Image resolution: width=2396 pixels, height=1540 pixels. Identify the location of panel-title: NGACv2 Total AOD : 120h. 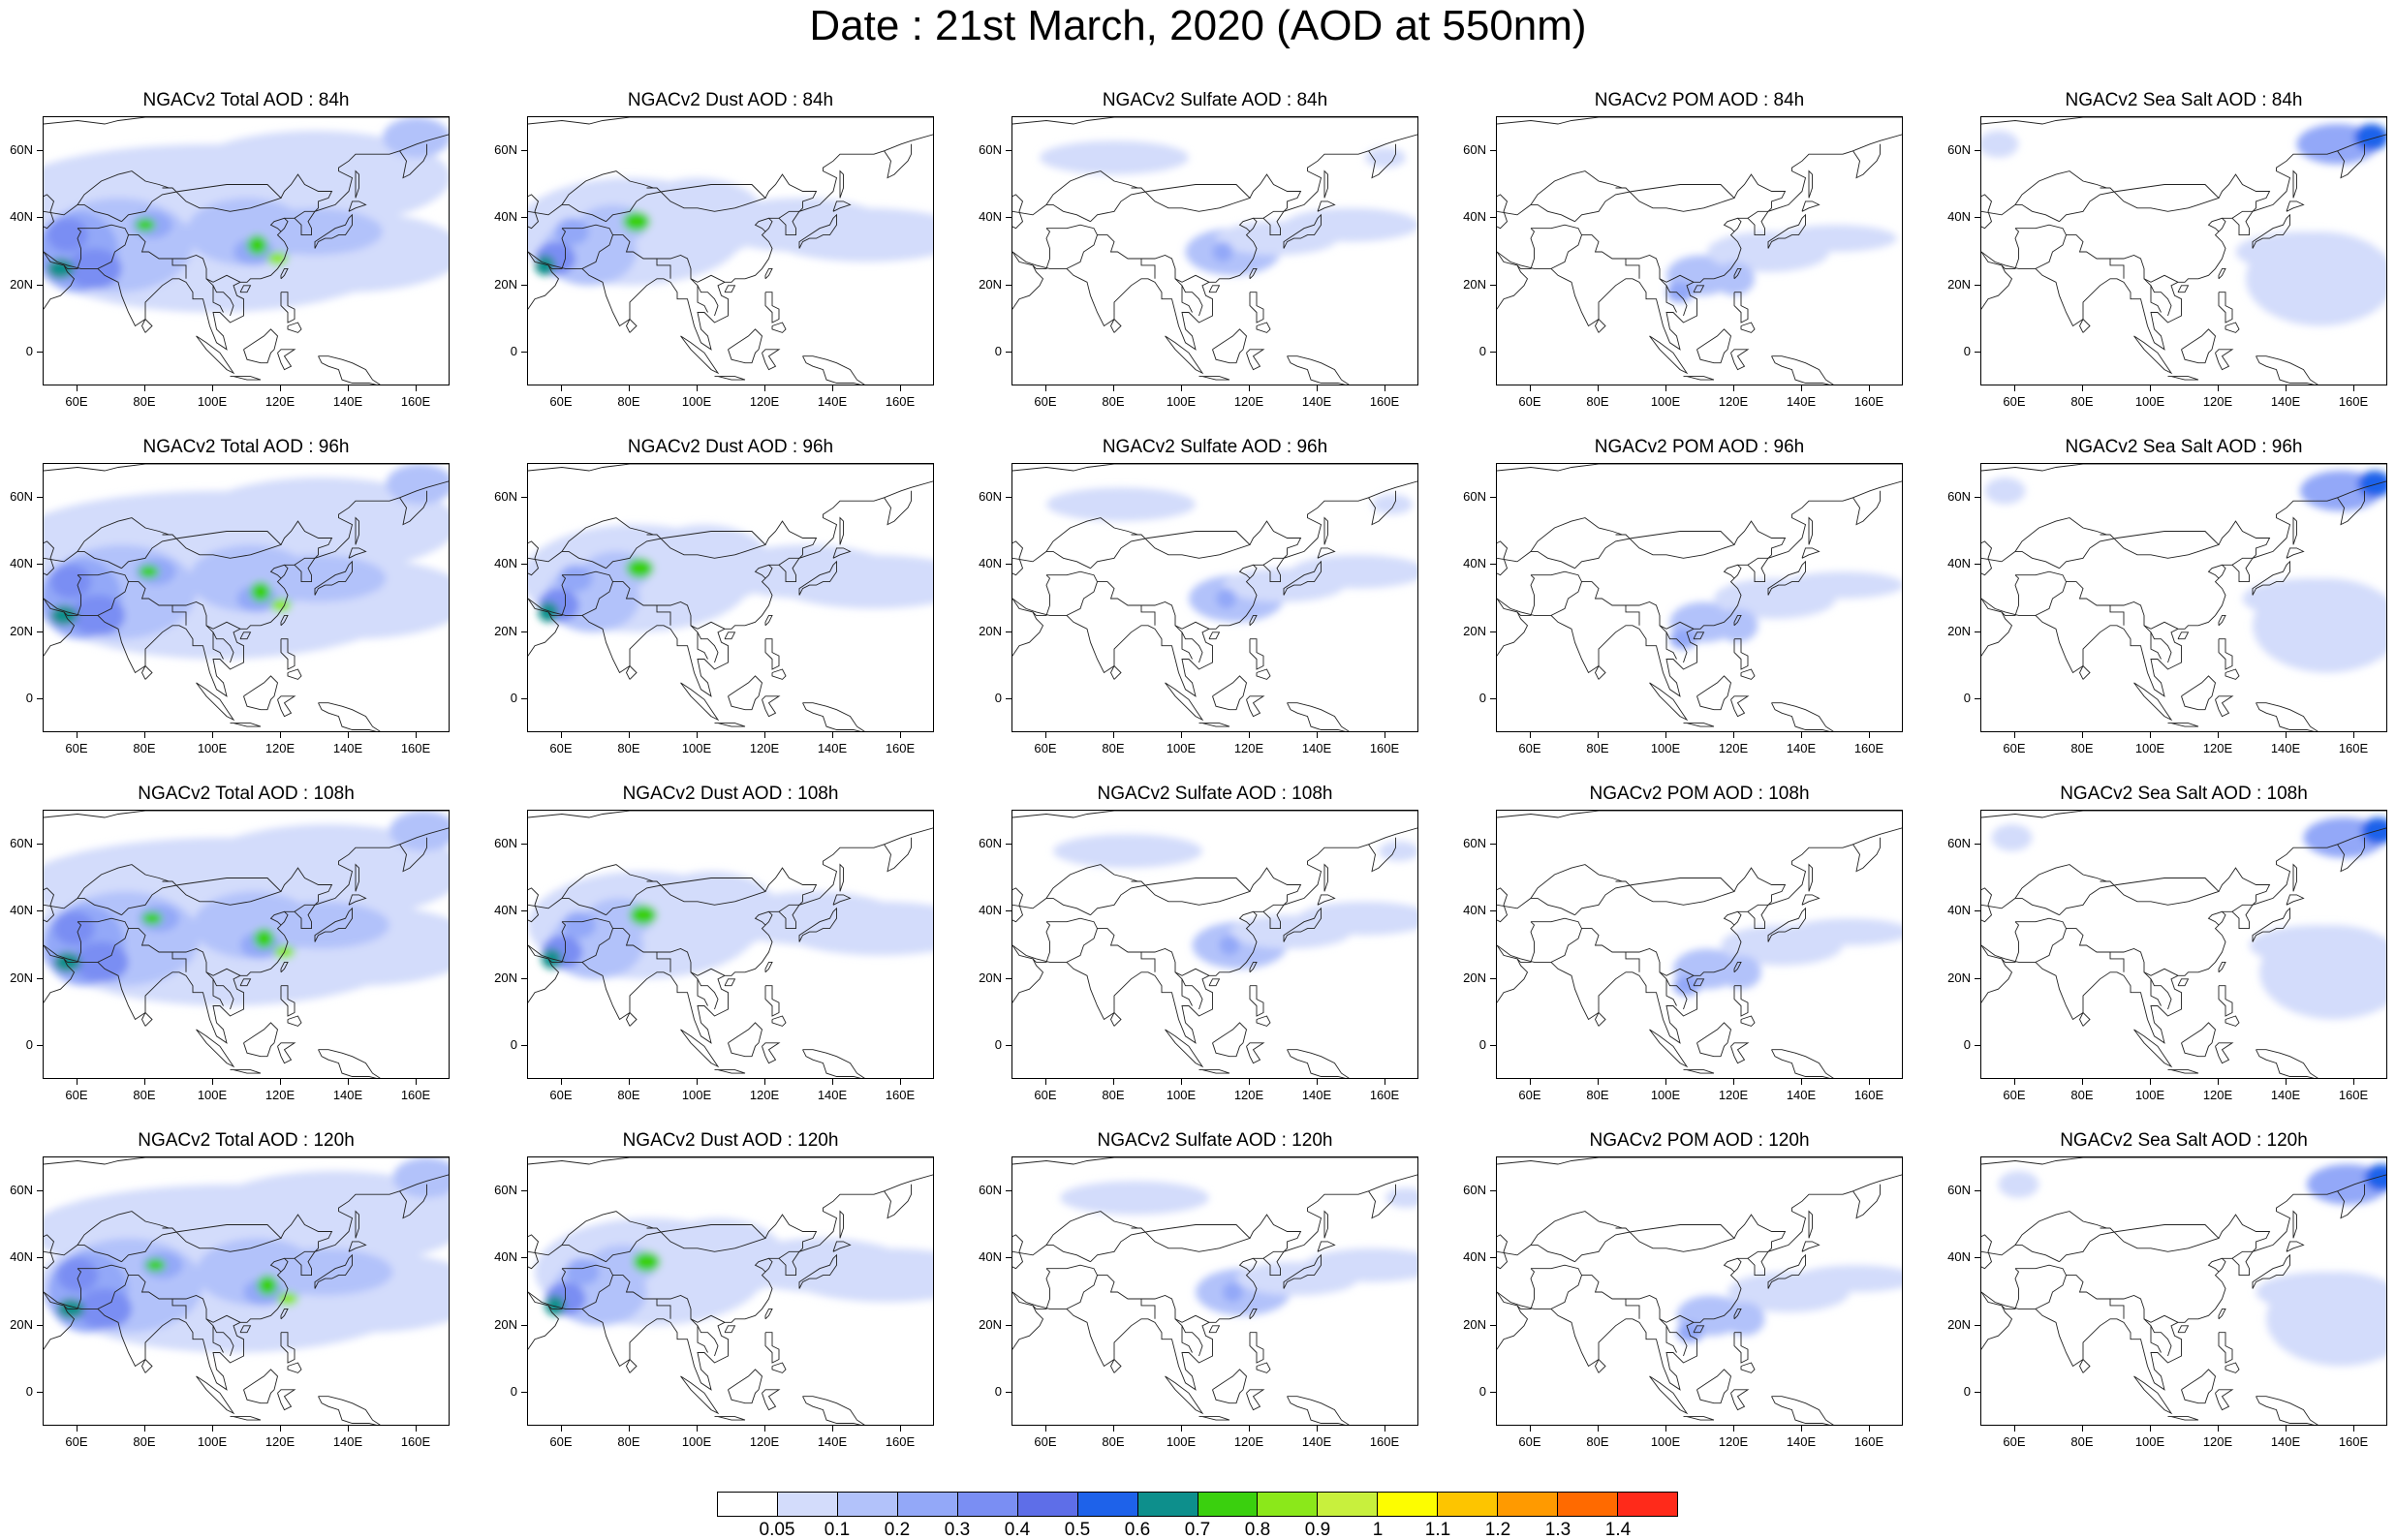
(246, 1140).